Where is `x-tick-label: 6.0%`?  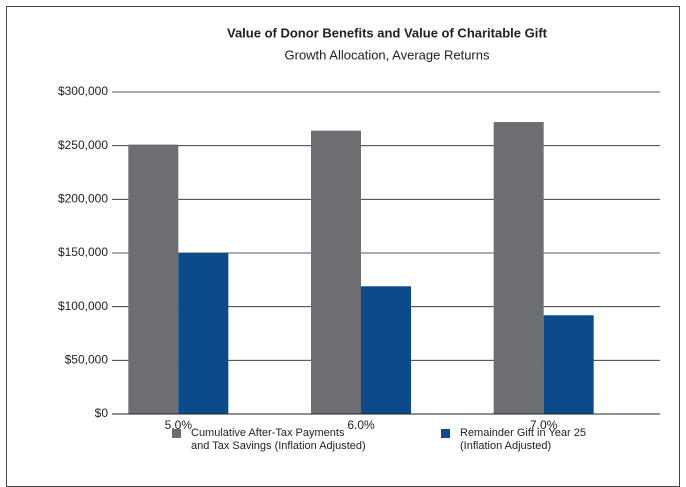
x-tick-label: 6.0% is located at coordinates (361, 425).